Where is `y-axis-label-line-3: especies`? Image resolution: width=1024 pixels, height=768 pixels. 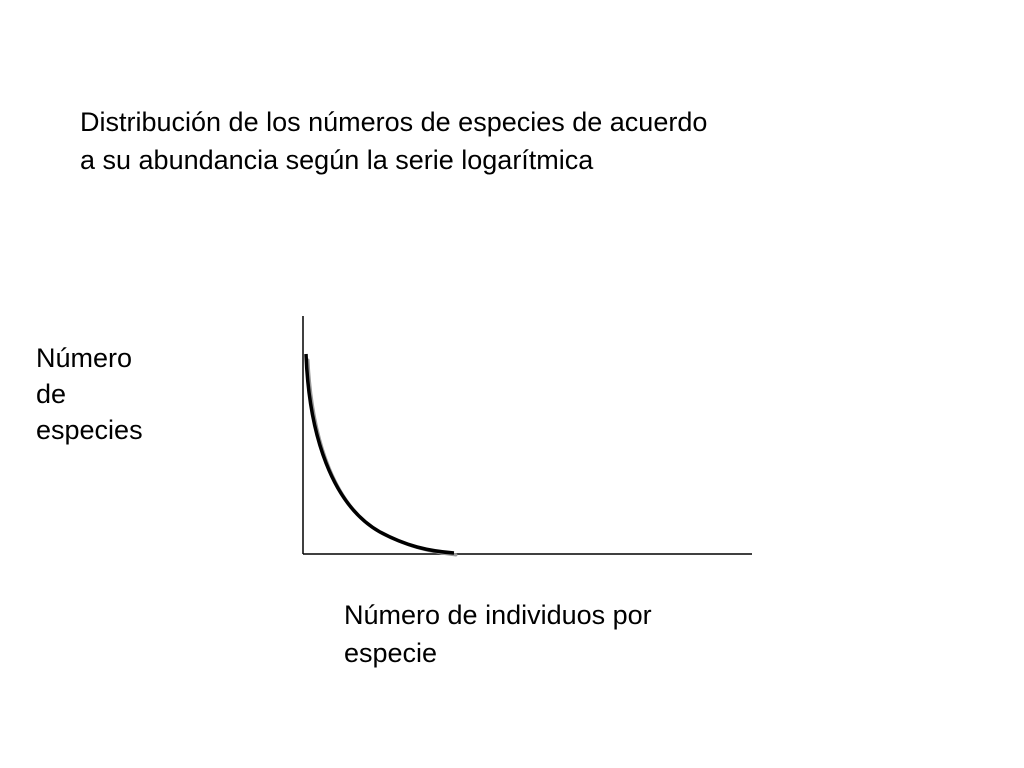
y-axis-label-line-3: especies is located at coordinates (89, 430).